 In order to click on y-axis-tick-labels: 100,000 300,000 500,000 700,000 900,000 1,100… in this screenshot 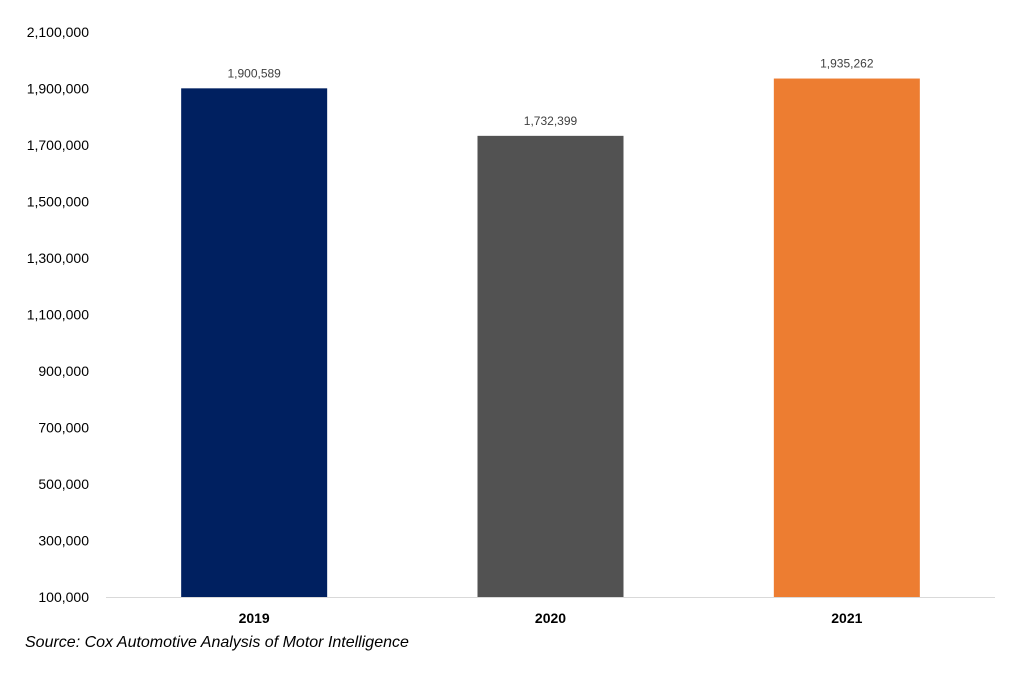, I will do `click(58, 314)`.